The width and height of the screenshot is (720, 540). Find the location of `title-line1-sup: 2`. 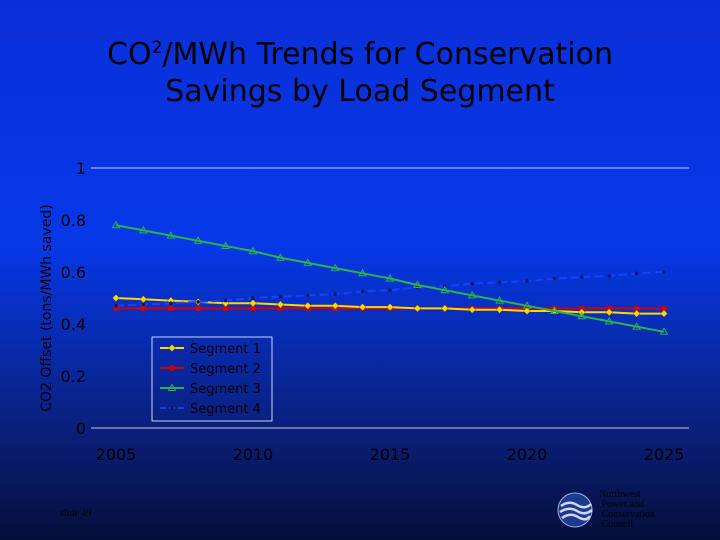

title-line1-sup: 2 is located at coordinates (157, 48).